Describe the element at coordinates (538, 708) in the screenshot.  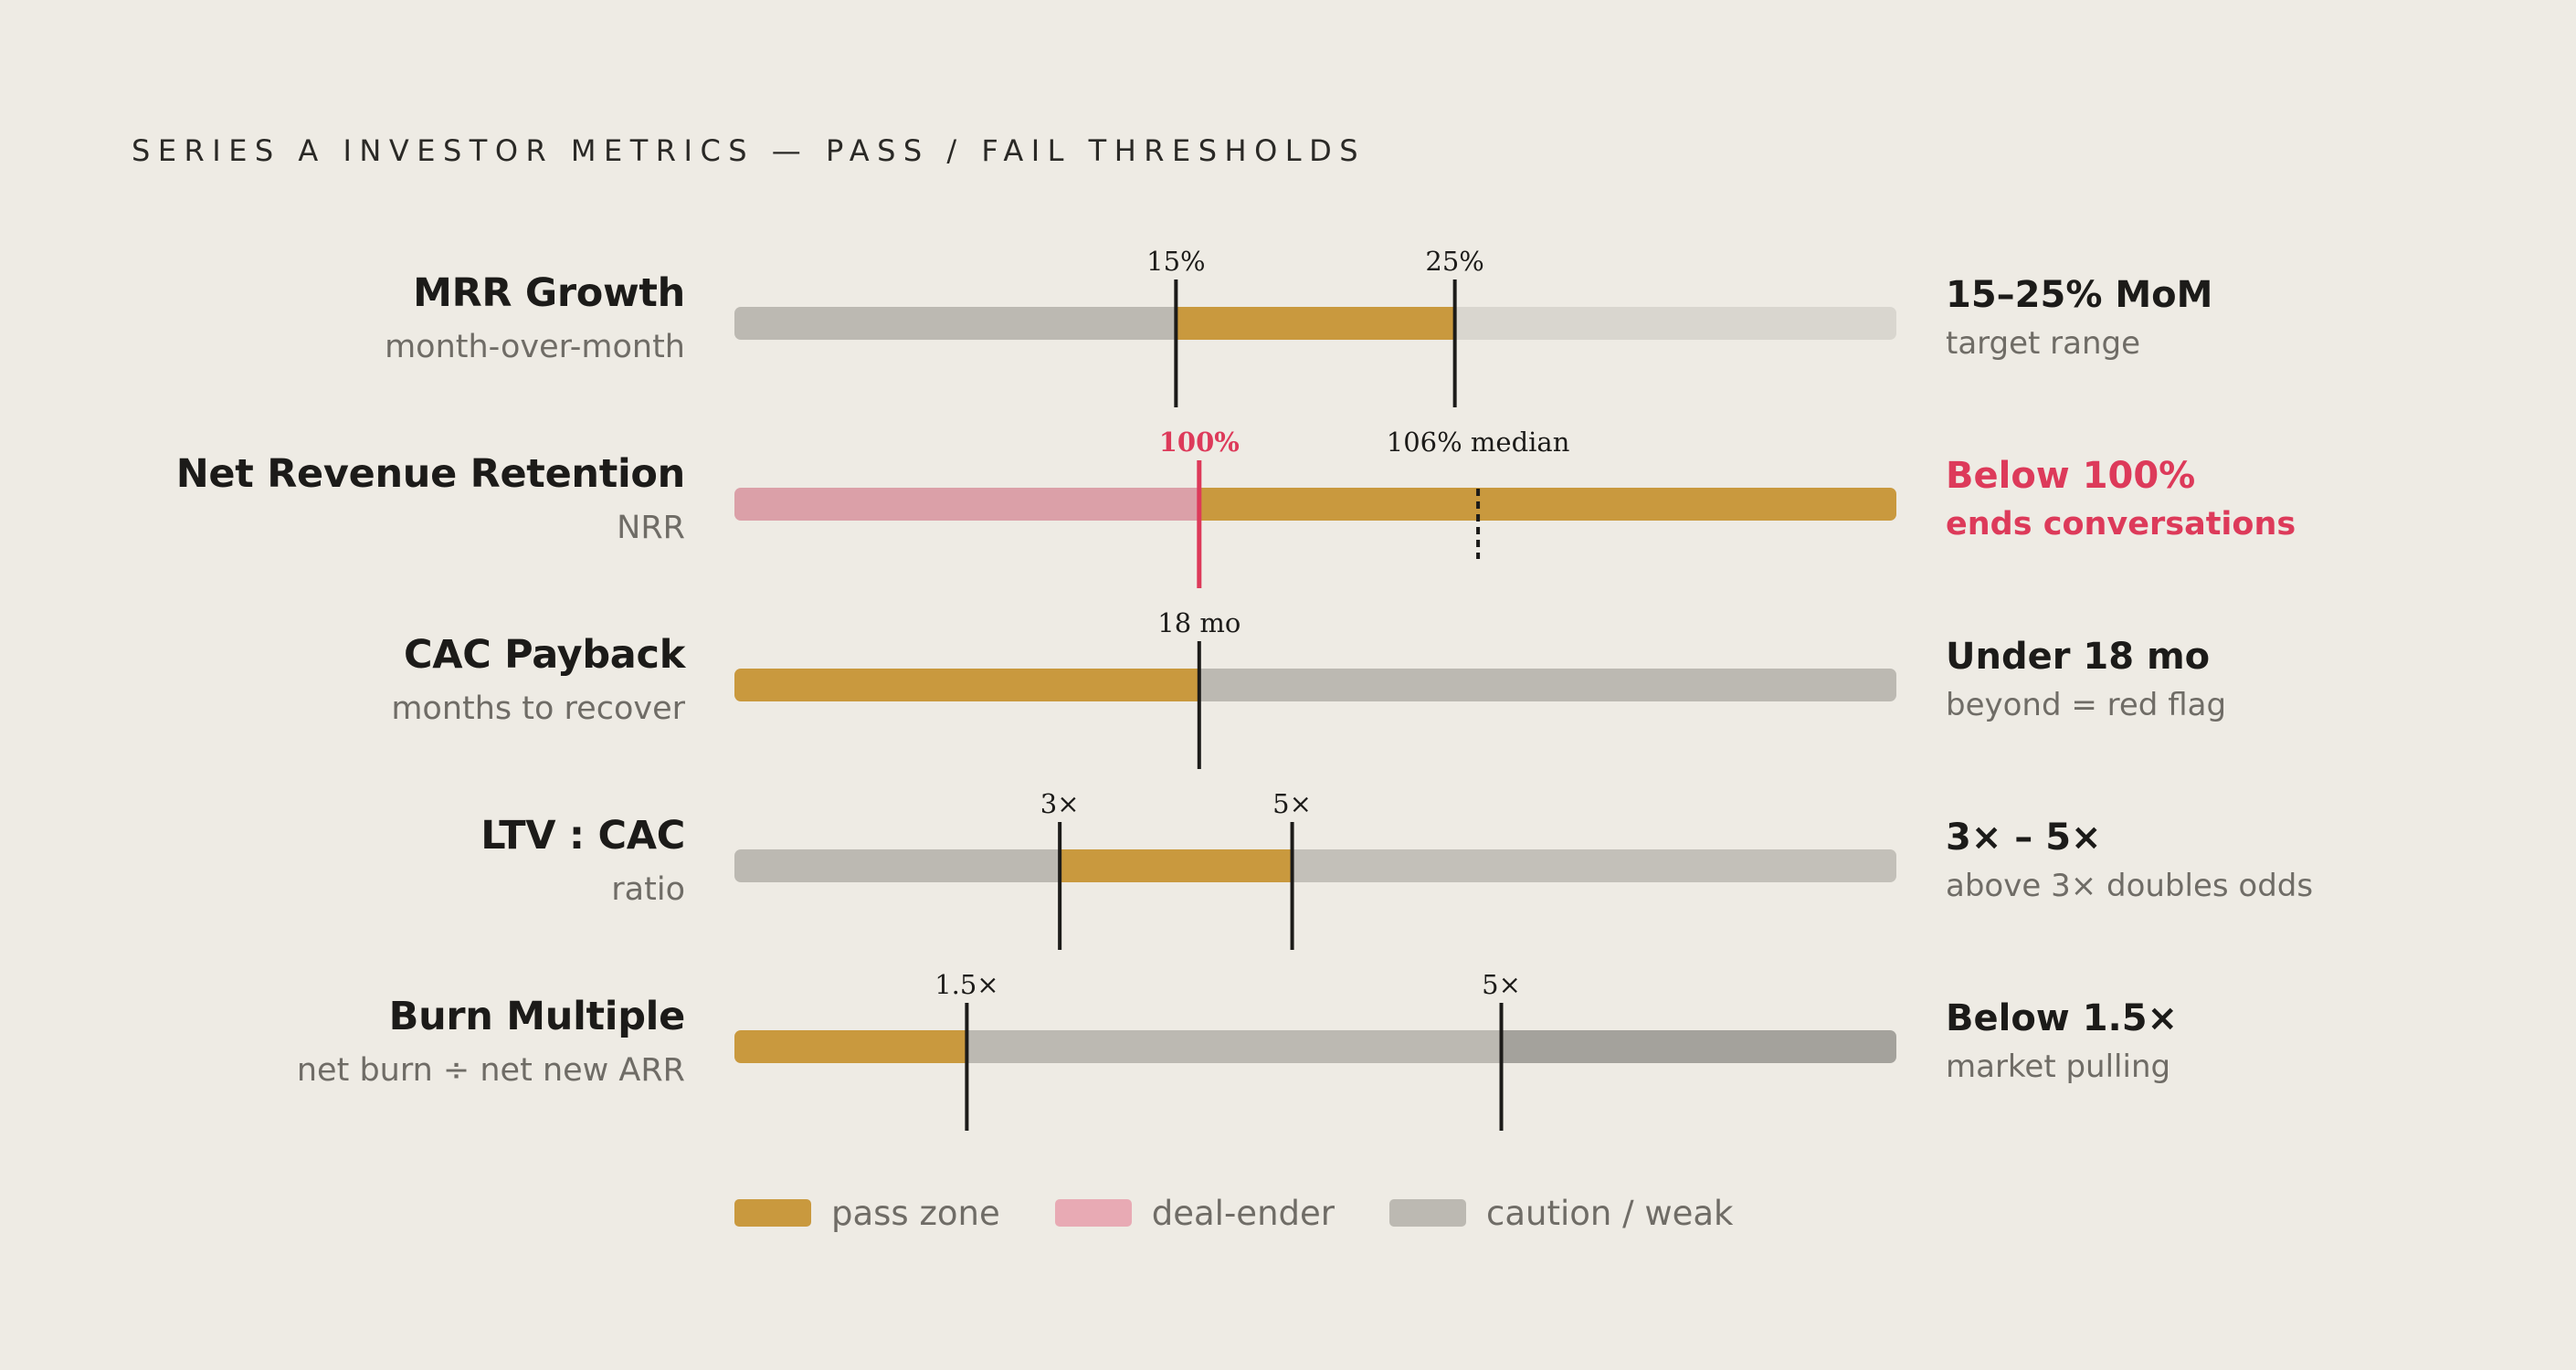
I see `metric-subtitle: months to recover` at that location.